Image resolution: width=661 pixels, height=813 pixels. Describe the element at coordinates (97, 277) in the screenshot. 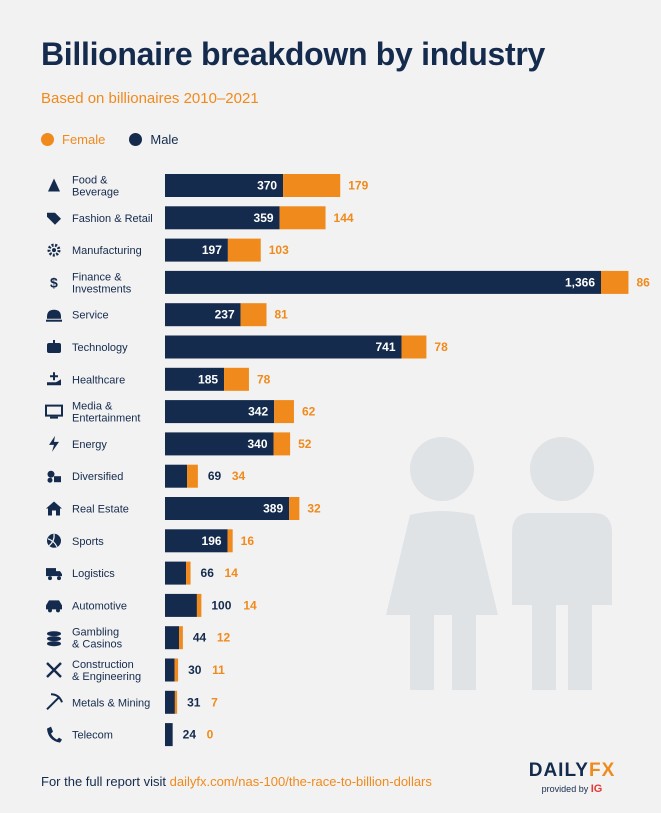

I see `category-label: Finance &` at that location.